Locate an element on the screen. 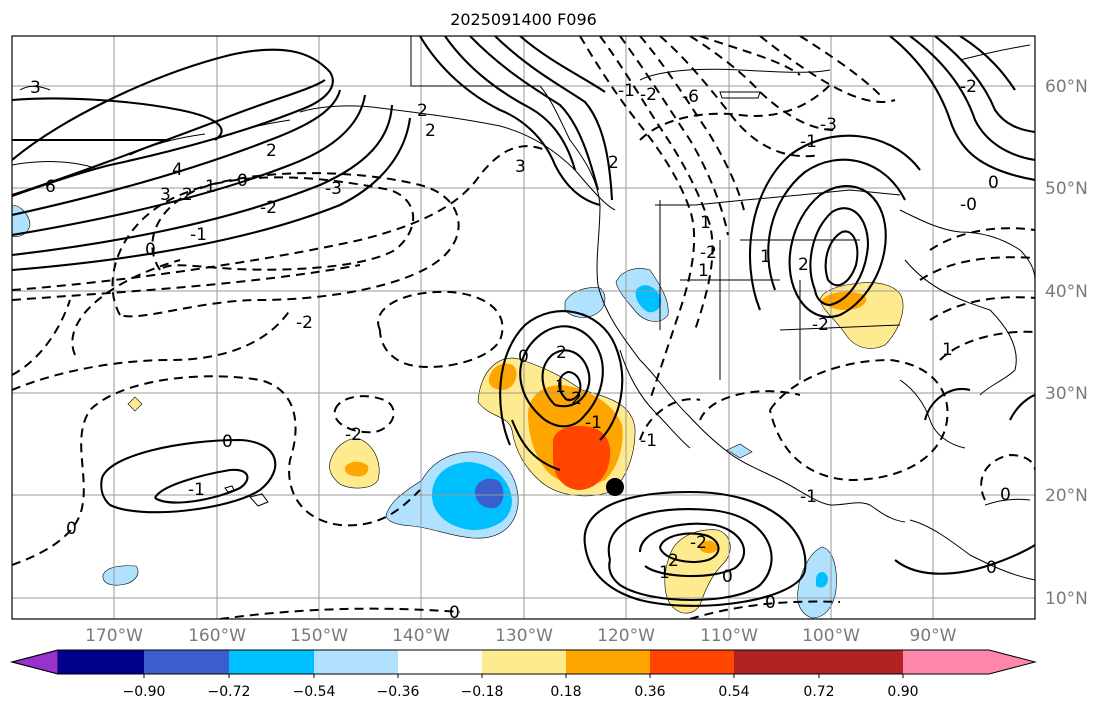 This screenshot has height=712, width=1105. positive-anomaly-red is located at coordinates (581, 458).